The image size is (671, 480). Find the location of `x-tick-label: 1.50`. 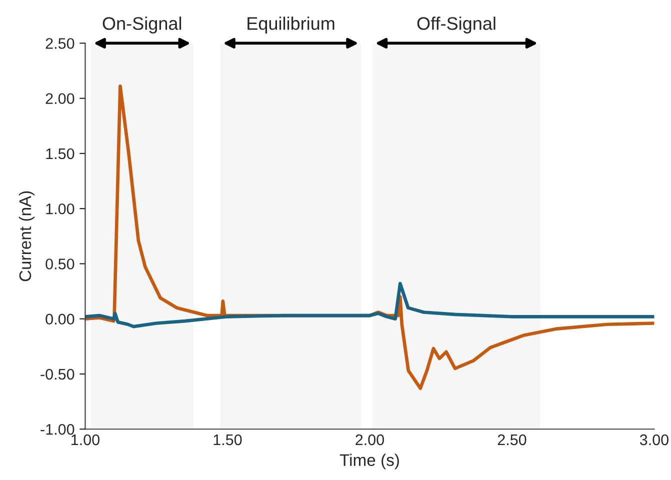

x-tick-label: 1.50 is located at coordinates (228, 440).